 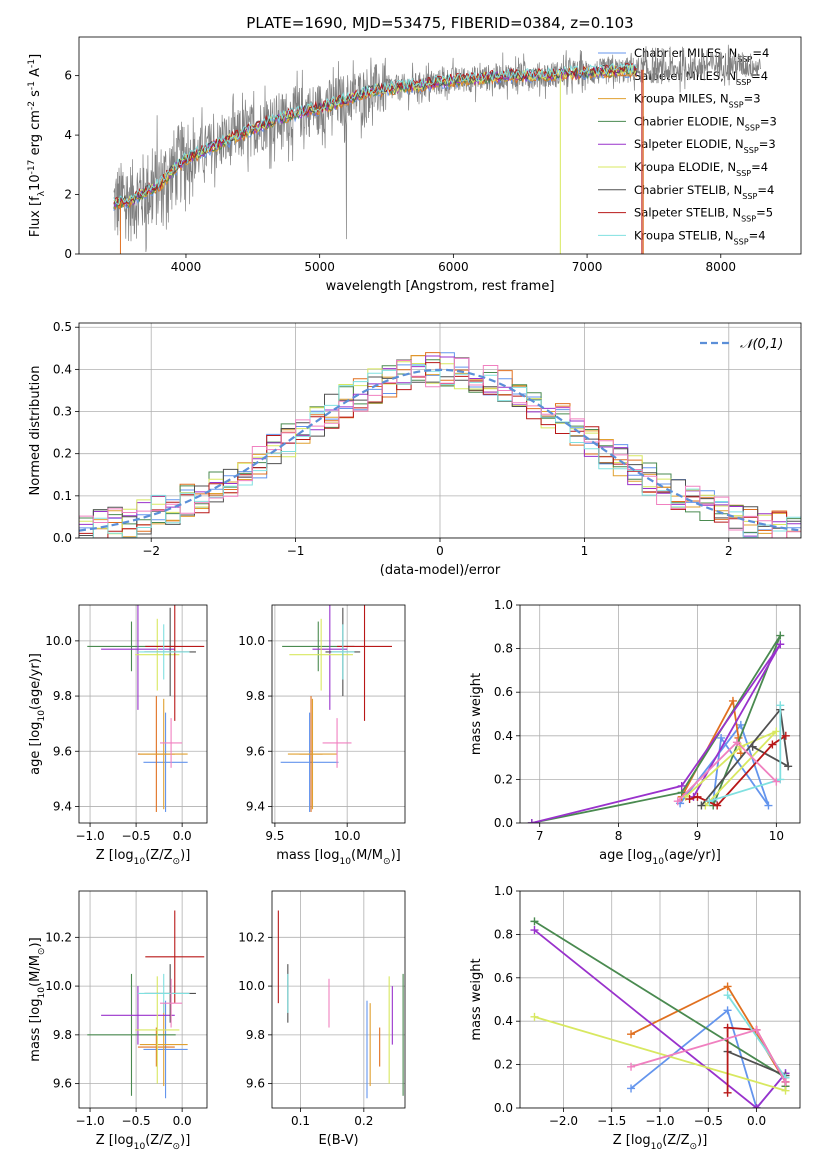 I want to click on y-axis-label: mass [log10(M/M⊙)], so click(x=37, y=999).